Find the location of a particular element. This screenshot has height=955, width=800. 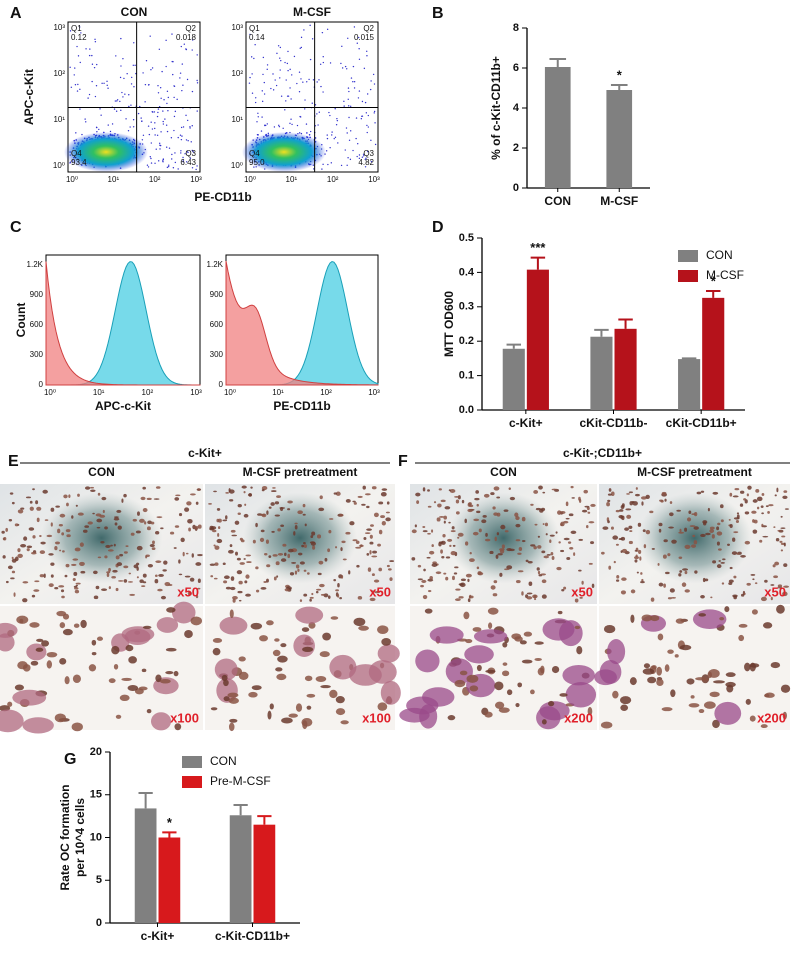

y-tick-label: 600 is located at coordinates (217, 324).